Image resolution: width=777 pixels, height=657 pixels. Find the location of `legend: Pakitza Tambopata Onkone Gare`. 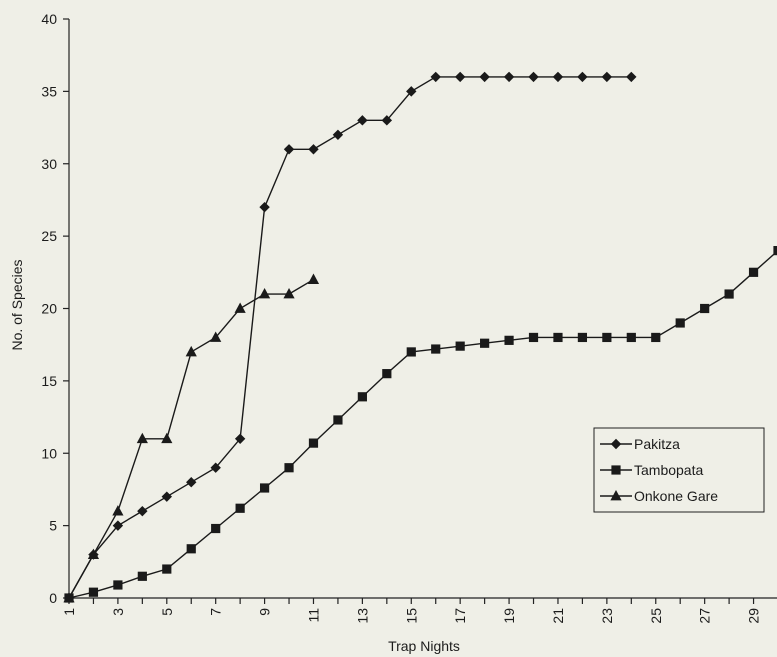

legend: Pakitza Tambopata Onkone Gare is located at coordinates (679, 470).